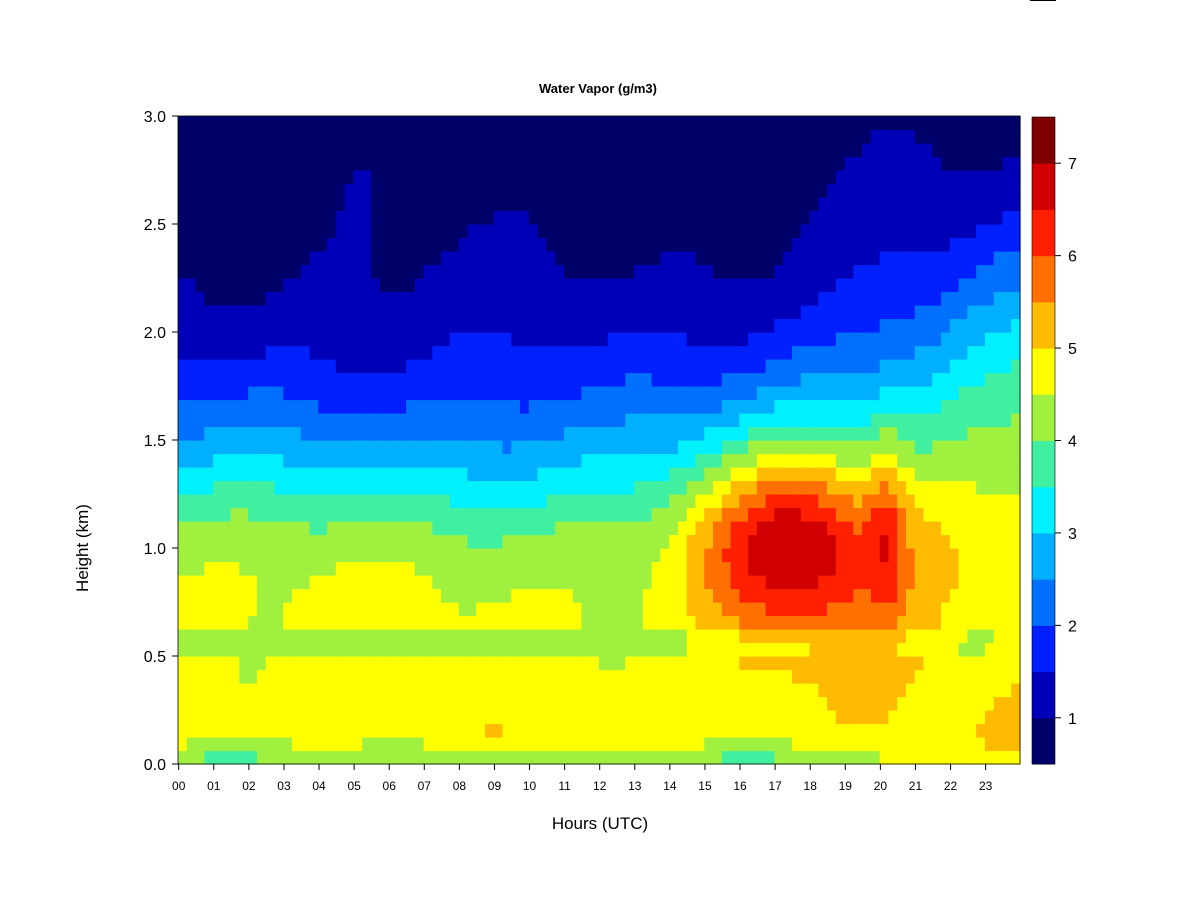  Describe the element at coordinates (986, 786) in the screenshot. I see `x-tick-label: 23` at that location.